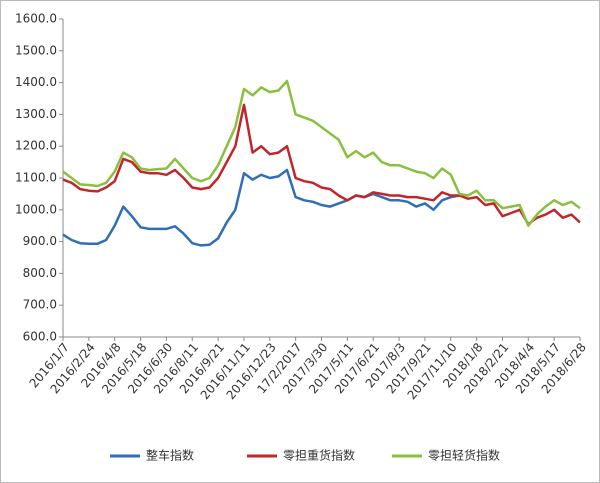 Image resolution: width=600 pixels, height=483 pixels. What do you see at coordinates (170, 455) in the screenshot?
I see `legend-label: 整车指数` at bounding box center [170, 455].